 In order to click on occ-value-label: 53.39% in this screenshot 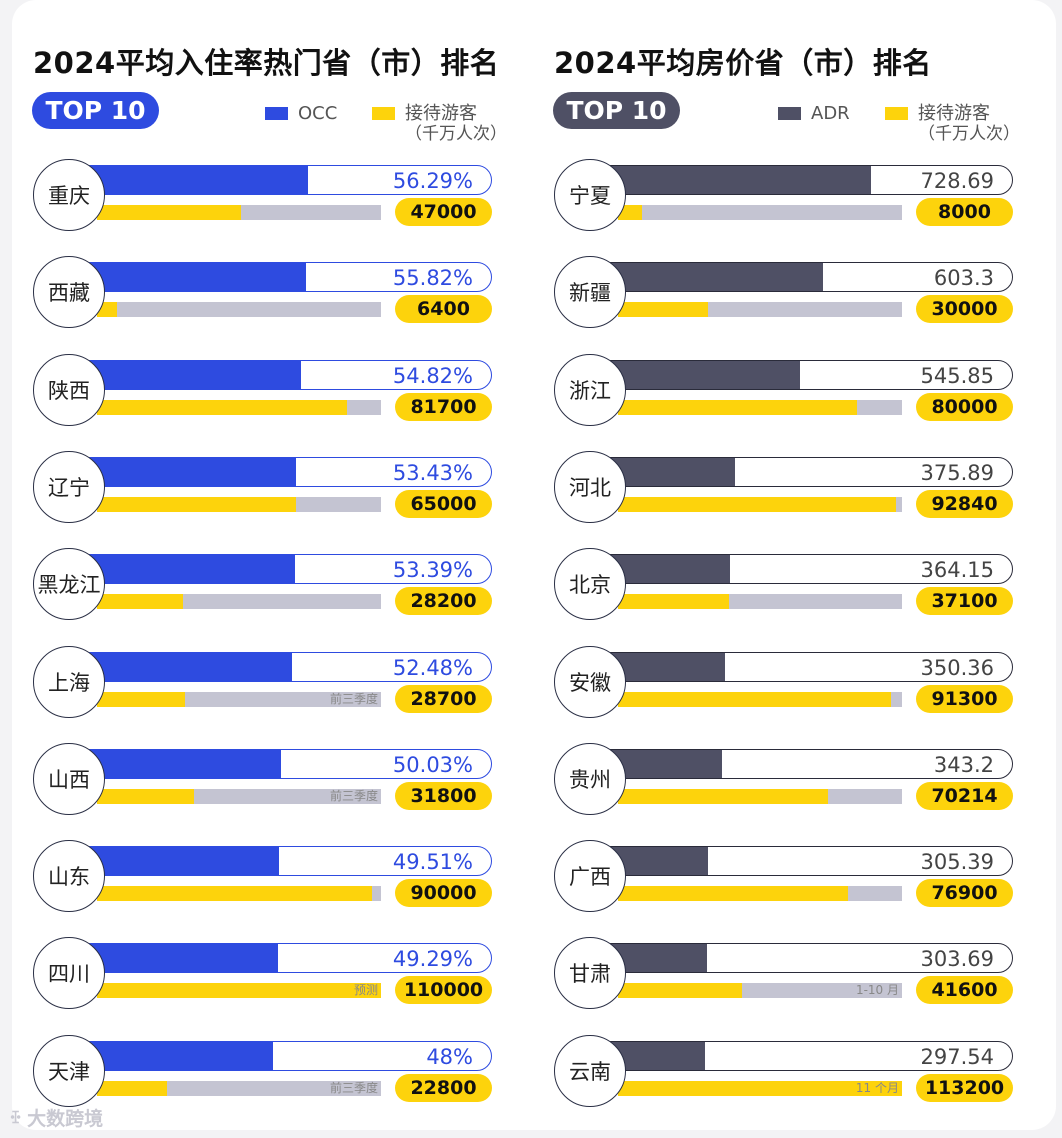, I will do `click(432, 570)`.